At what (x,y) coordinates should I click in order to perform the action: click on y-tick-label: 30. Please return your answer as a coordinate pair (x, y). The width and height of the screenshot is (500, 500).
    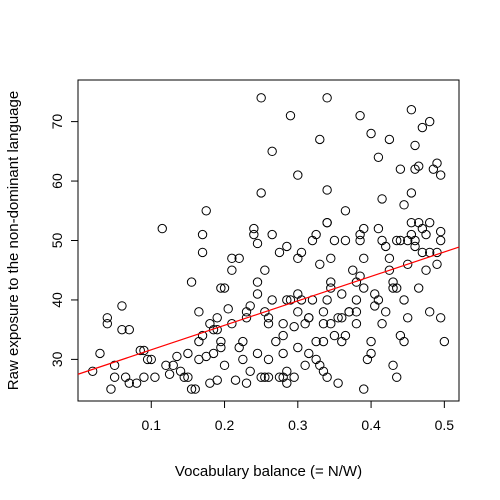
    Looking at the image, I should click on (57, 359).